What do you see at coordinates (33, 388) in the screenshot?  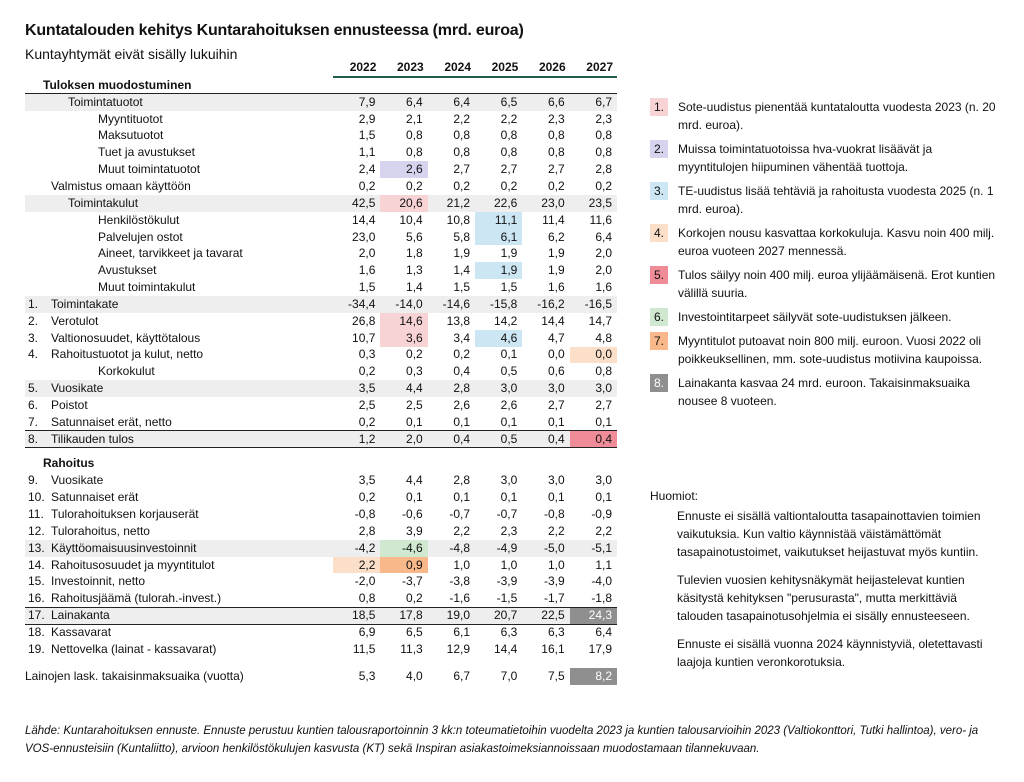 I see `row-number: 5.` at bounding box center [33, 388].